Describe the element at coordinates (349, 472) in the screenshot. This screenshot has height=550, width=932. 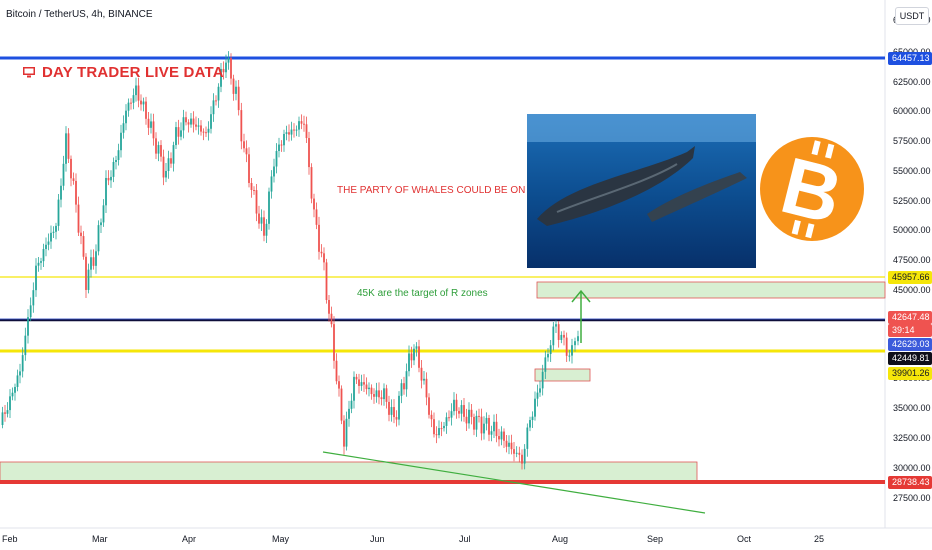
I see `support-zone` at that location.